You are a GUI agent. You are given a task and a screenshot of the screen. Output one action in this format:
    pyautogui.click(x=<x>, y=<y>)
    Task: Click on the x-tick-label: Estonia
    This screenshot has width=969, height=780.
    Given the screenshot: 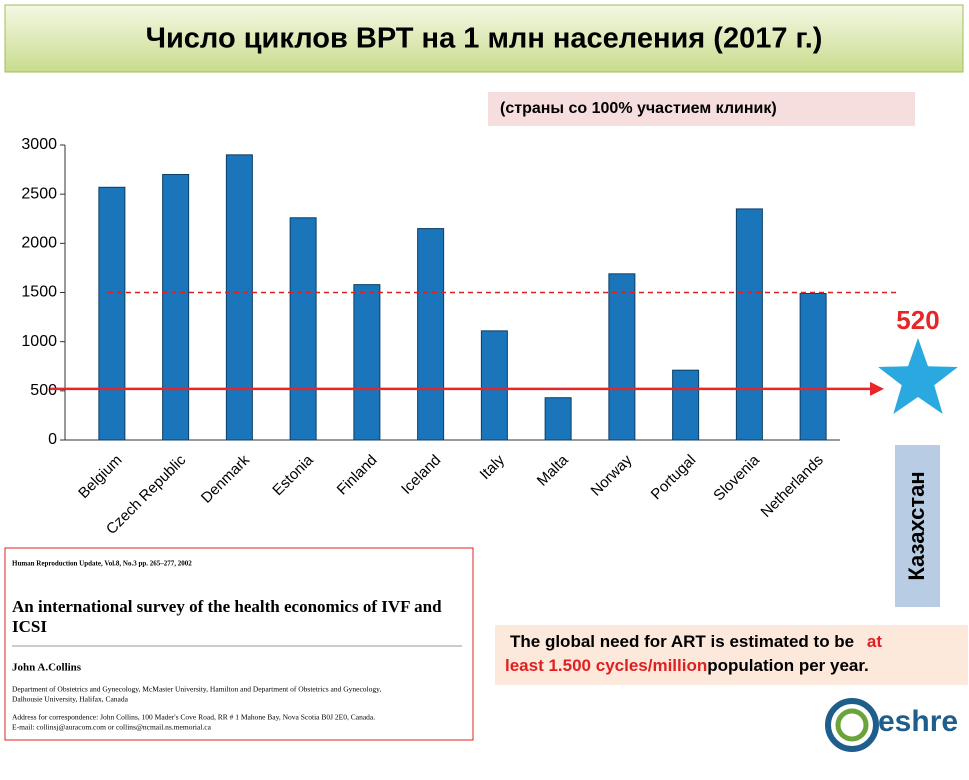 What is the action you would take?
    pyautogui.click(x=293, y=475)
    